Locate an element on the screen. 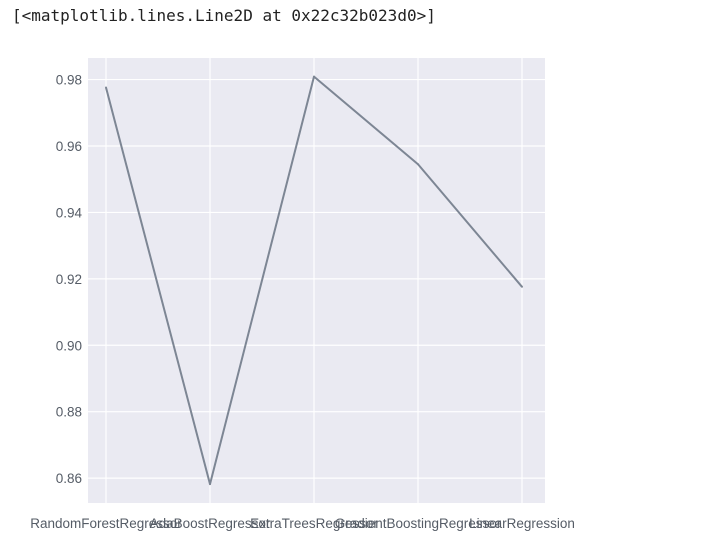  y-axis-tick-labels: 0.86 0.88 0.90 0.92 0.94 0.96 0.98 is located at coordinates (69, 280).